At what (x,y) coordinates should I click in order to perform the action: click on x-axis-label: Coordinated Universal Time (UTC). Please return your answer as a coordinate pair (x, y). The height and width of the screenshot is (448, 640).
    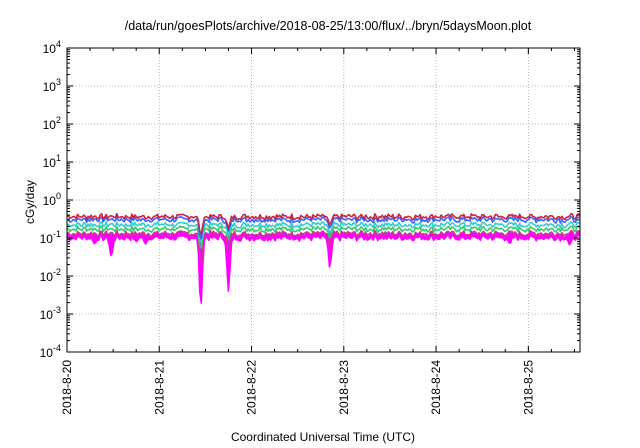
    Looking at the image, I should click on (323, 437).